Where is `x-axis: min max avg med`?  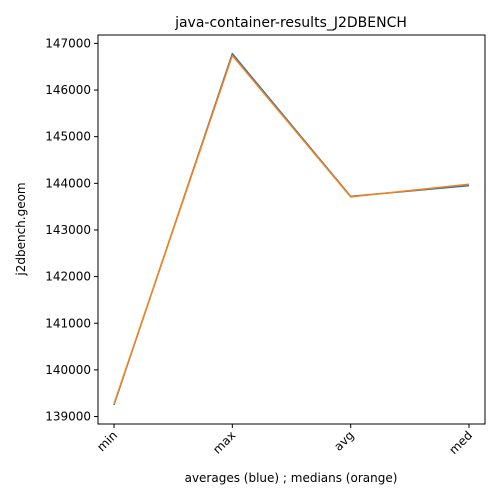 x-axis: min max avg med is located at coordinates (284, 440).